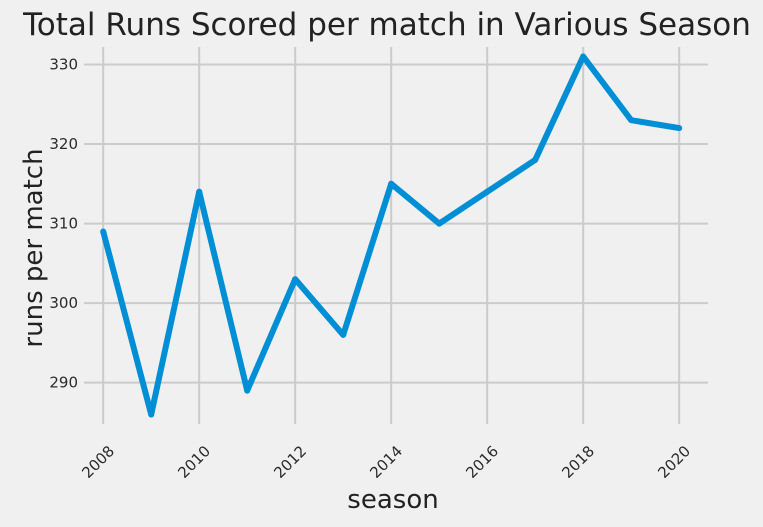  I want to click on y-tick-label: 330, so click(63, 64).